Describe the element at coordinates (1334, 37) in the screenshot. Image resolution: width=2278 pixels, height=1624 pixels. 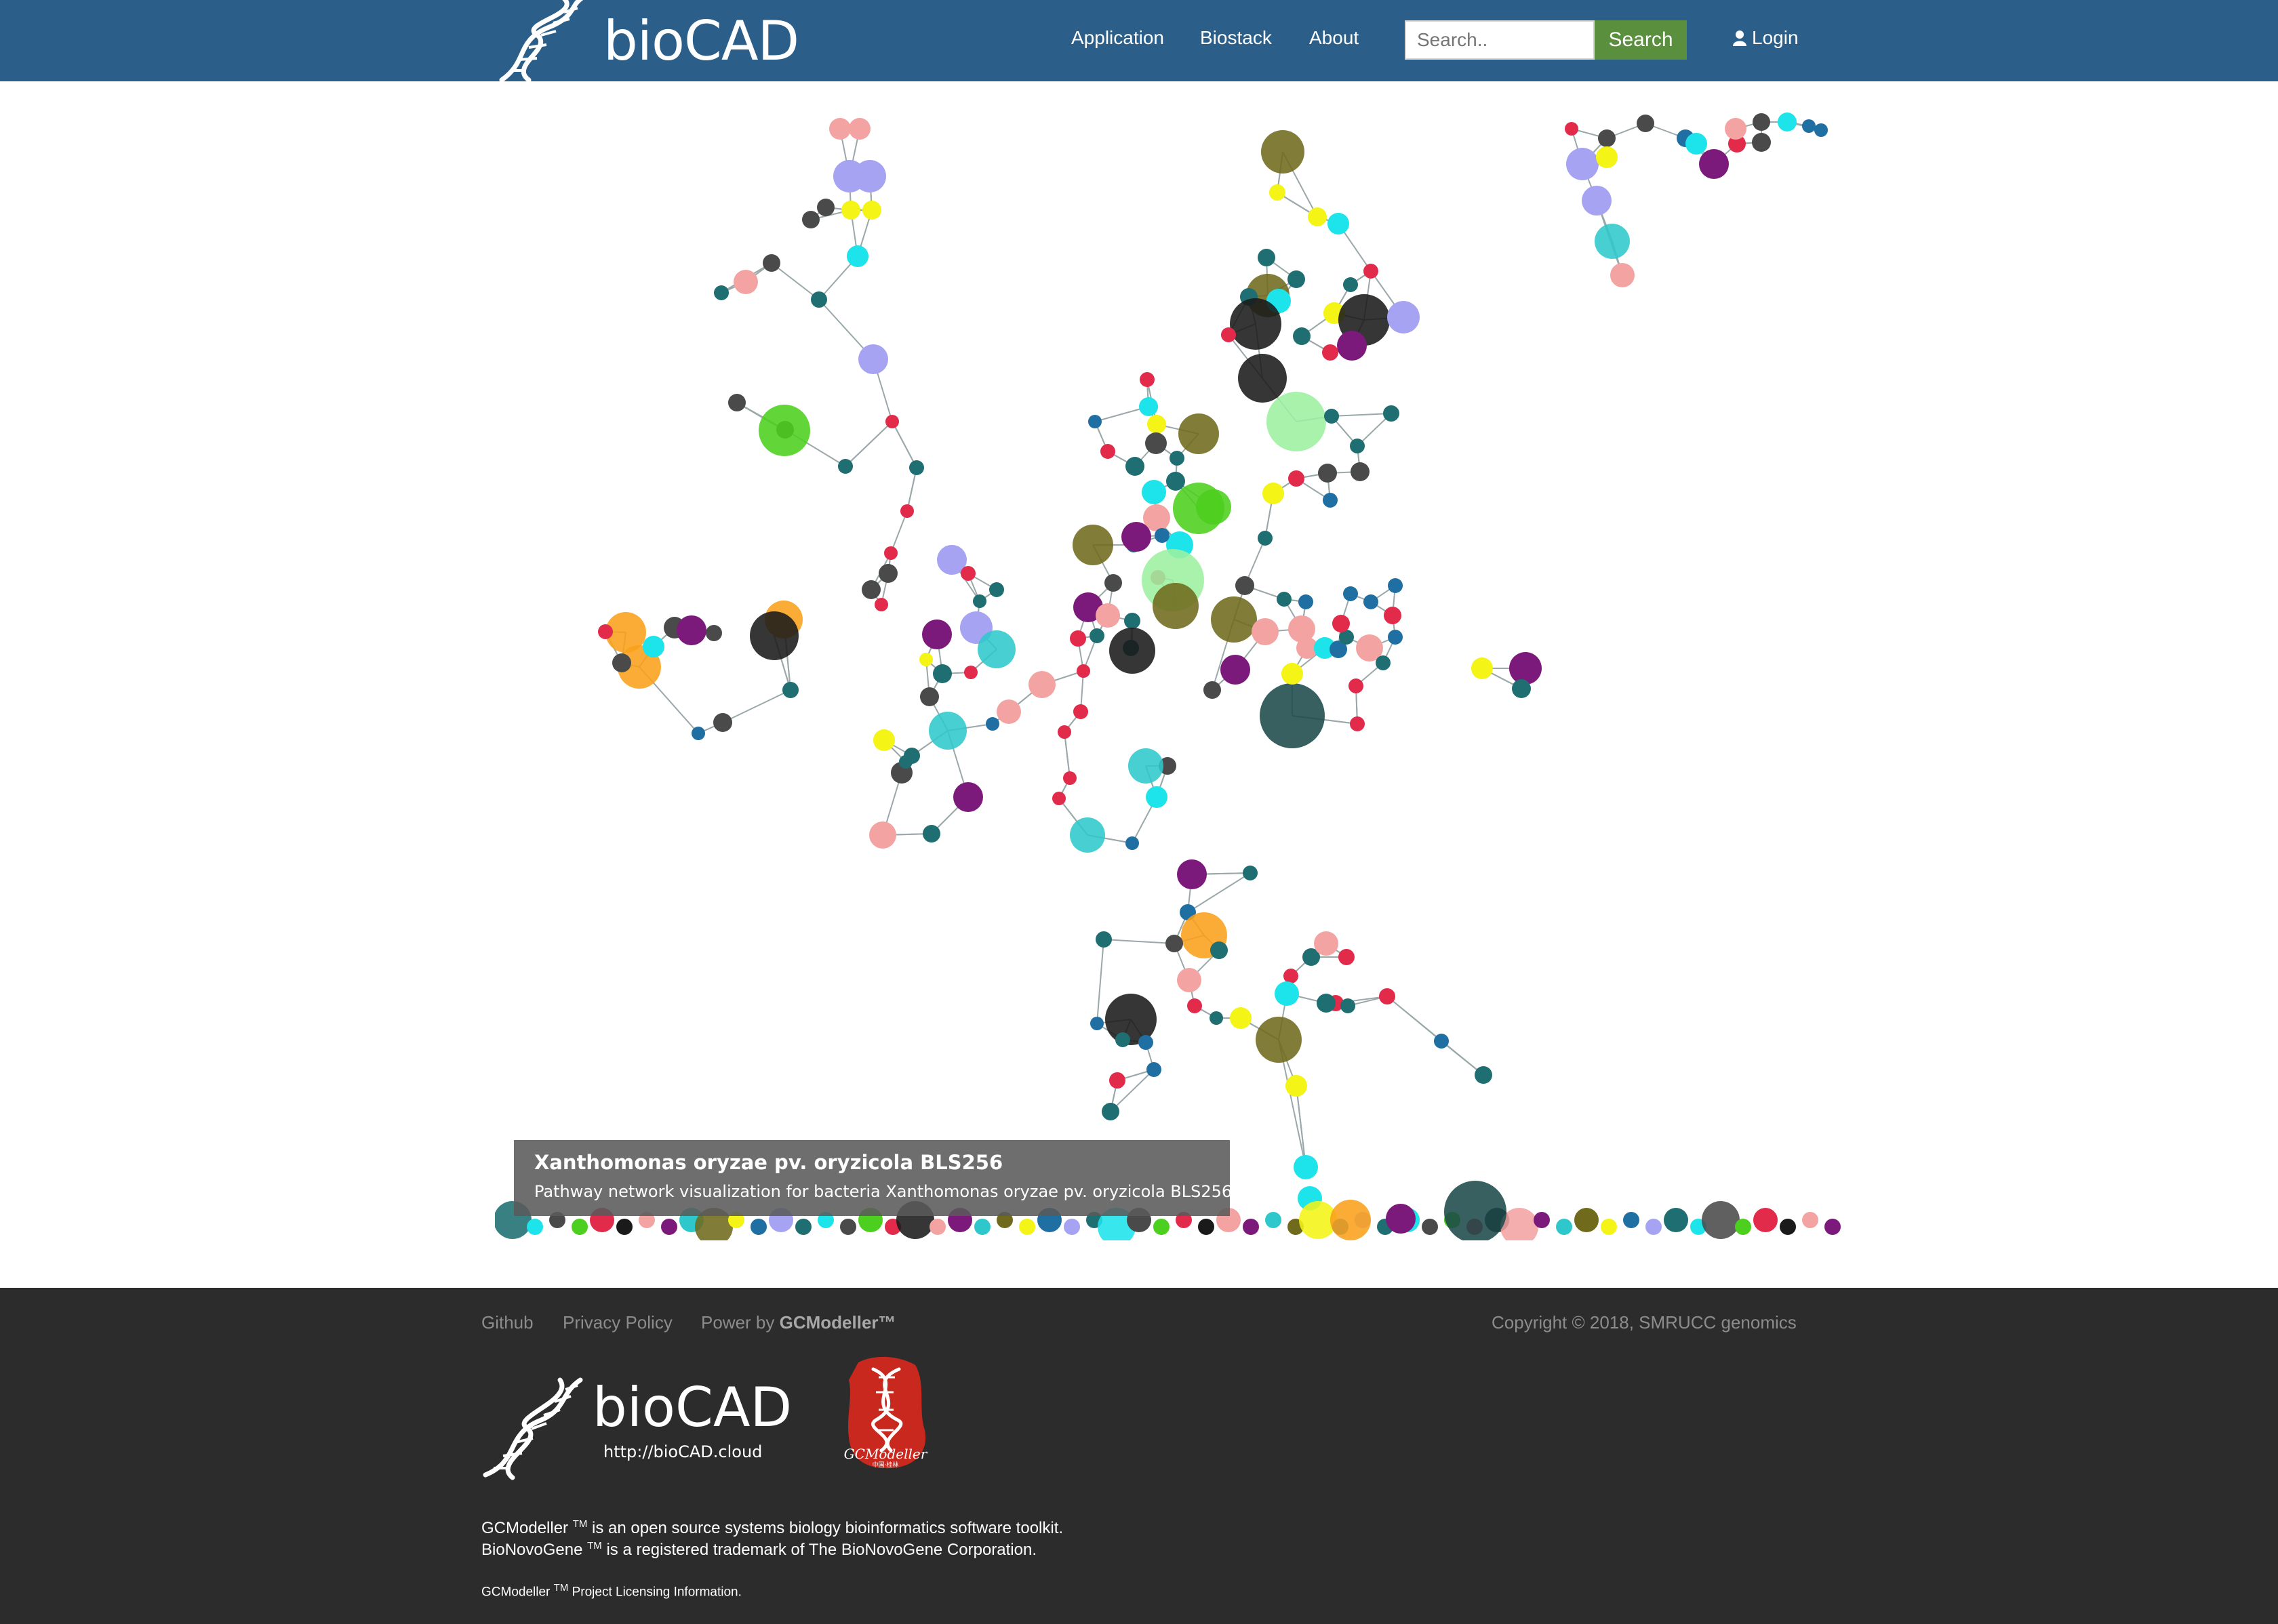
I see `nav-about: About` at that location.